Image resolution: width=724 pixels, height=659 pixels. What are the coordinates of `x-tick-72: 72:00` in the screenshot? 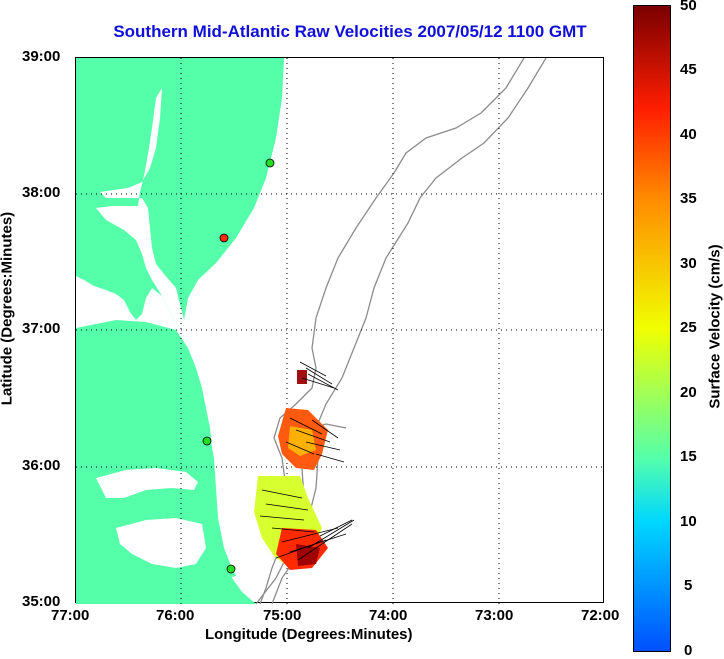 It's located at (600, 615).